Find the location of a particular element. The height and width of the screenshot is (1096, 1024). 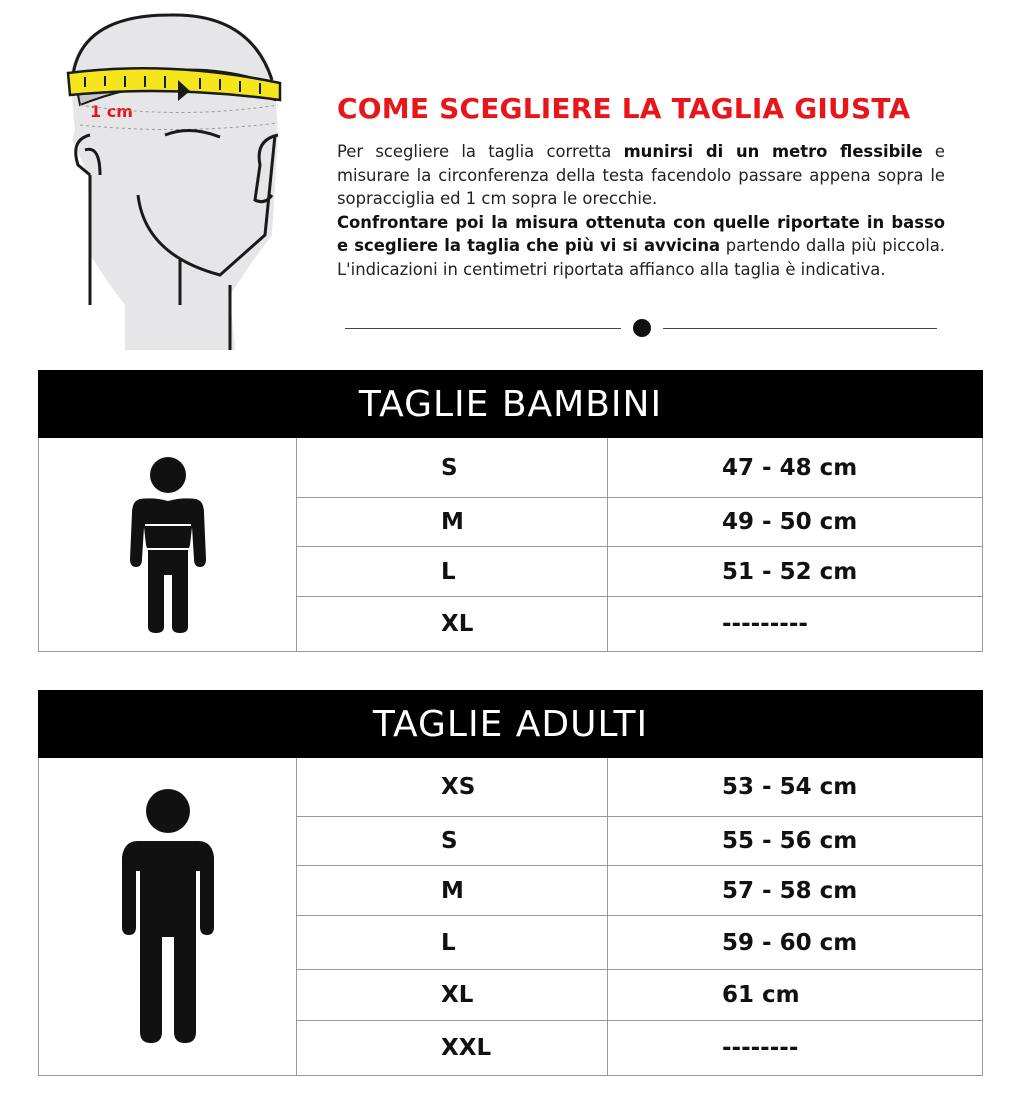

table-row: XL 61 cm is located at coordinates (639, 995).